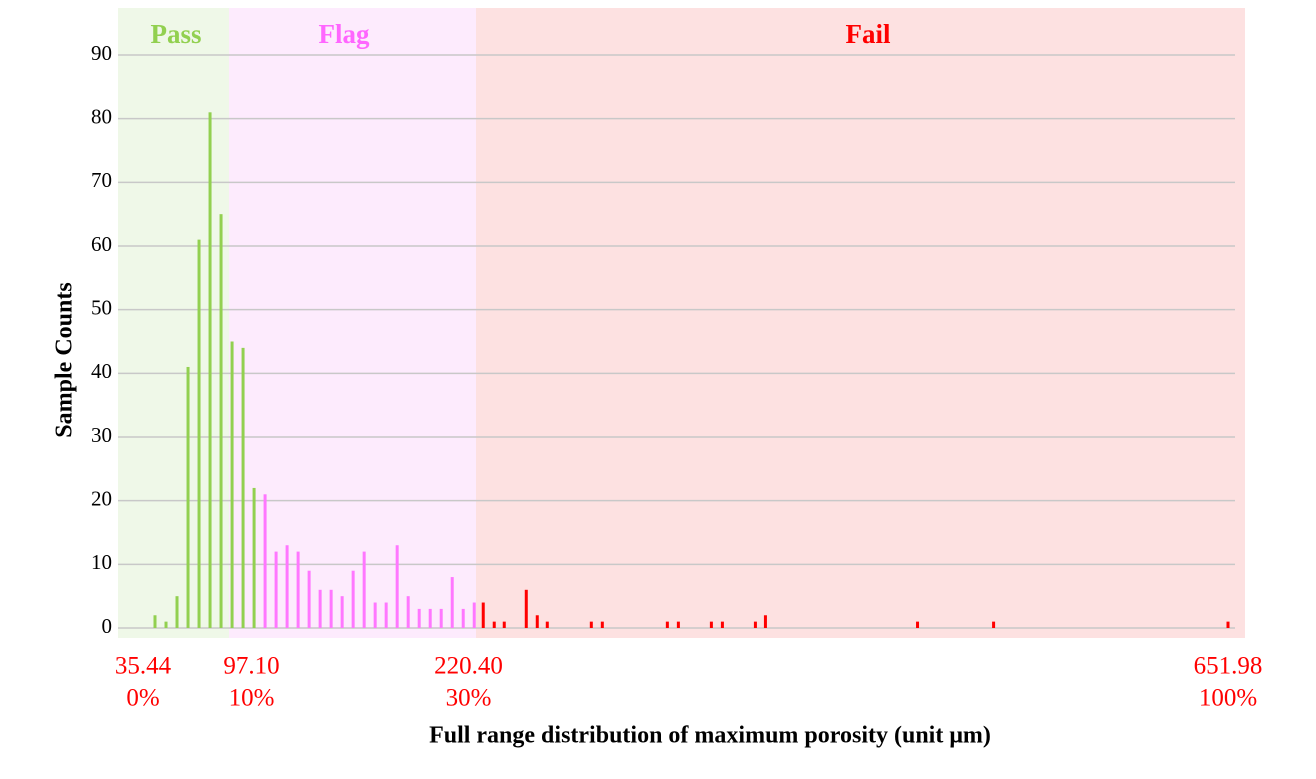 Image resolution: width=1316 pixels, height=779 pixels. I want to click on x-tick-label: 220.40, so click(468, 666).